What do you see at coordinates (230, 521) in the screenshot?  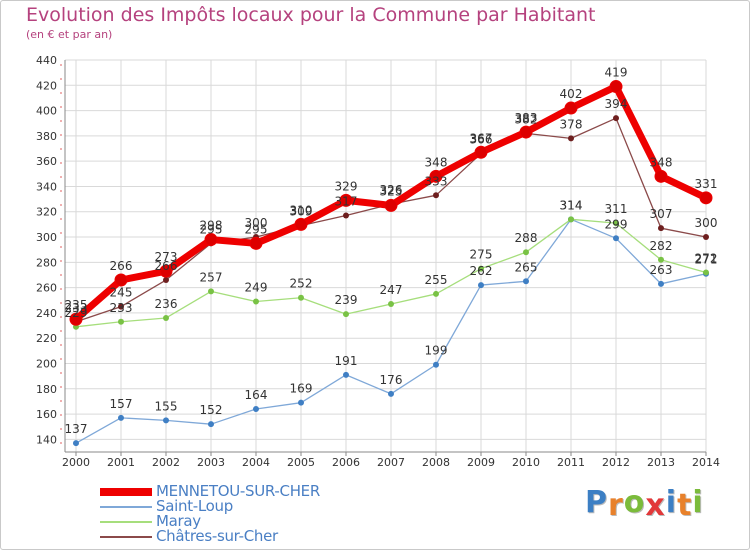 I see `legend-item-2: Maray` at bounding box center [230, 521].